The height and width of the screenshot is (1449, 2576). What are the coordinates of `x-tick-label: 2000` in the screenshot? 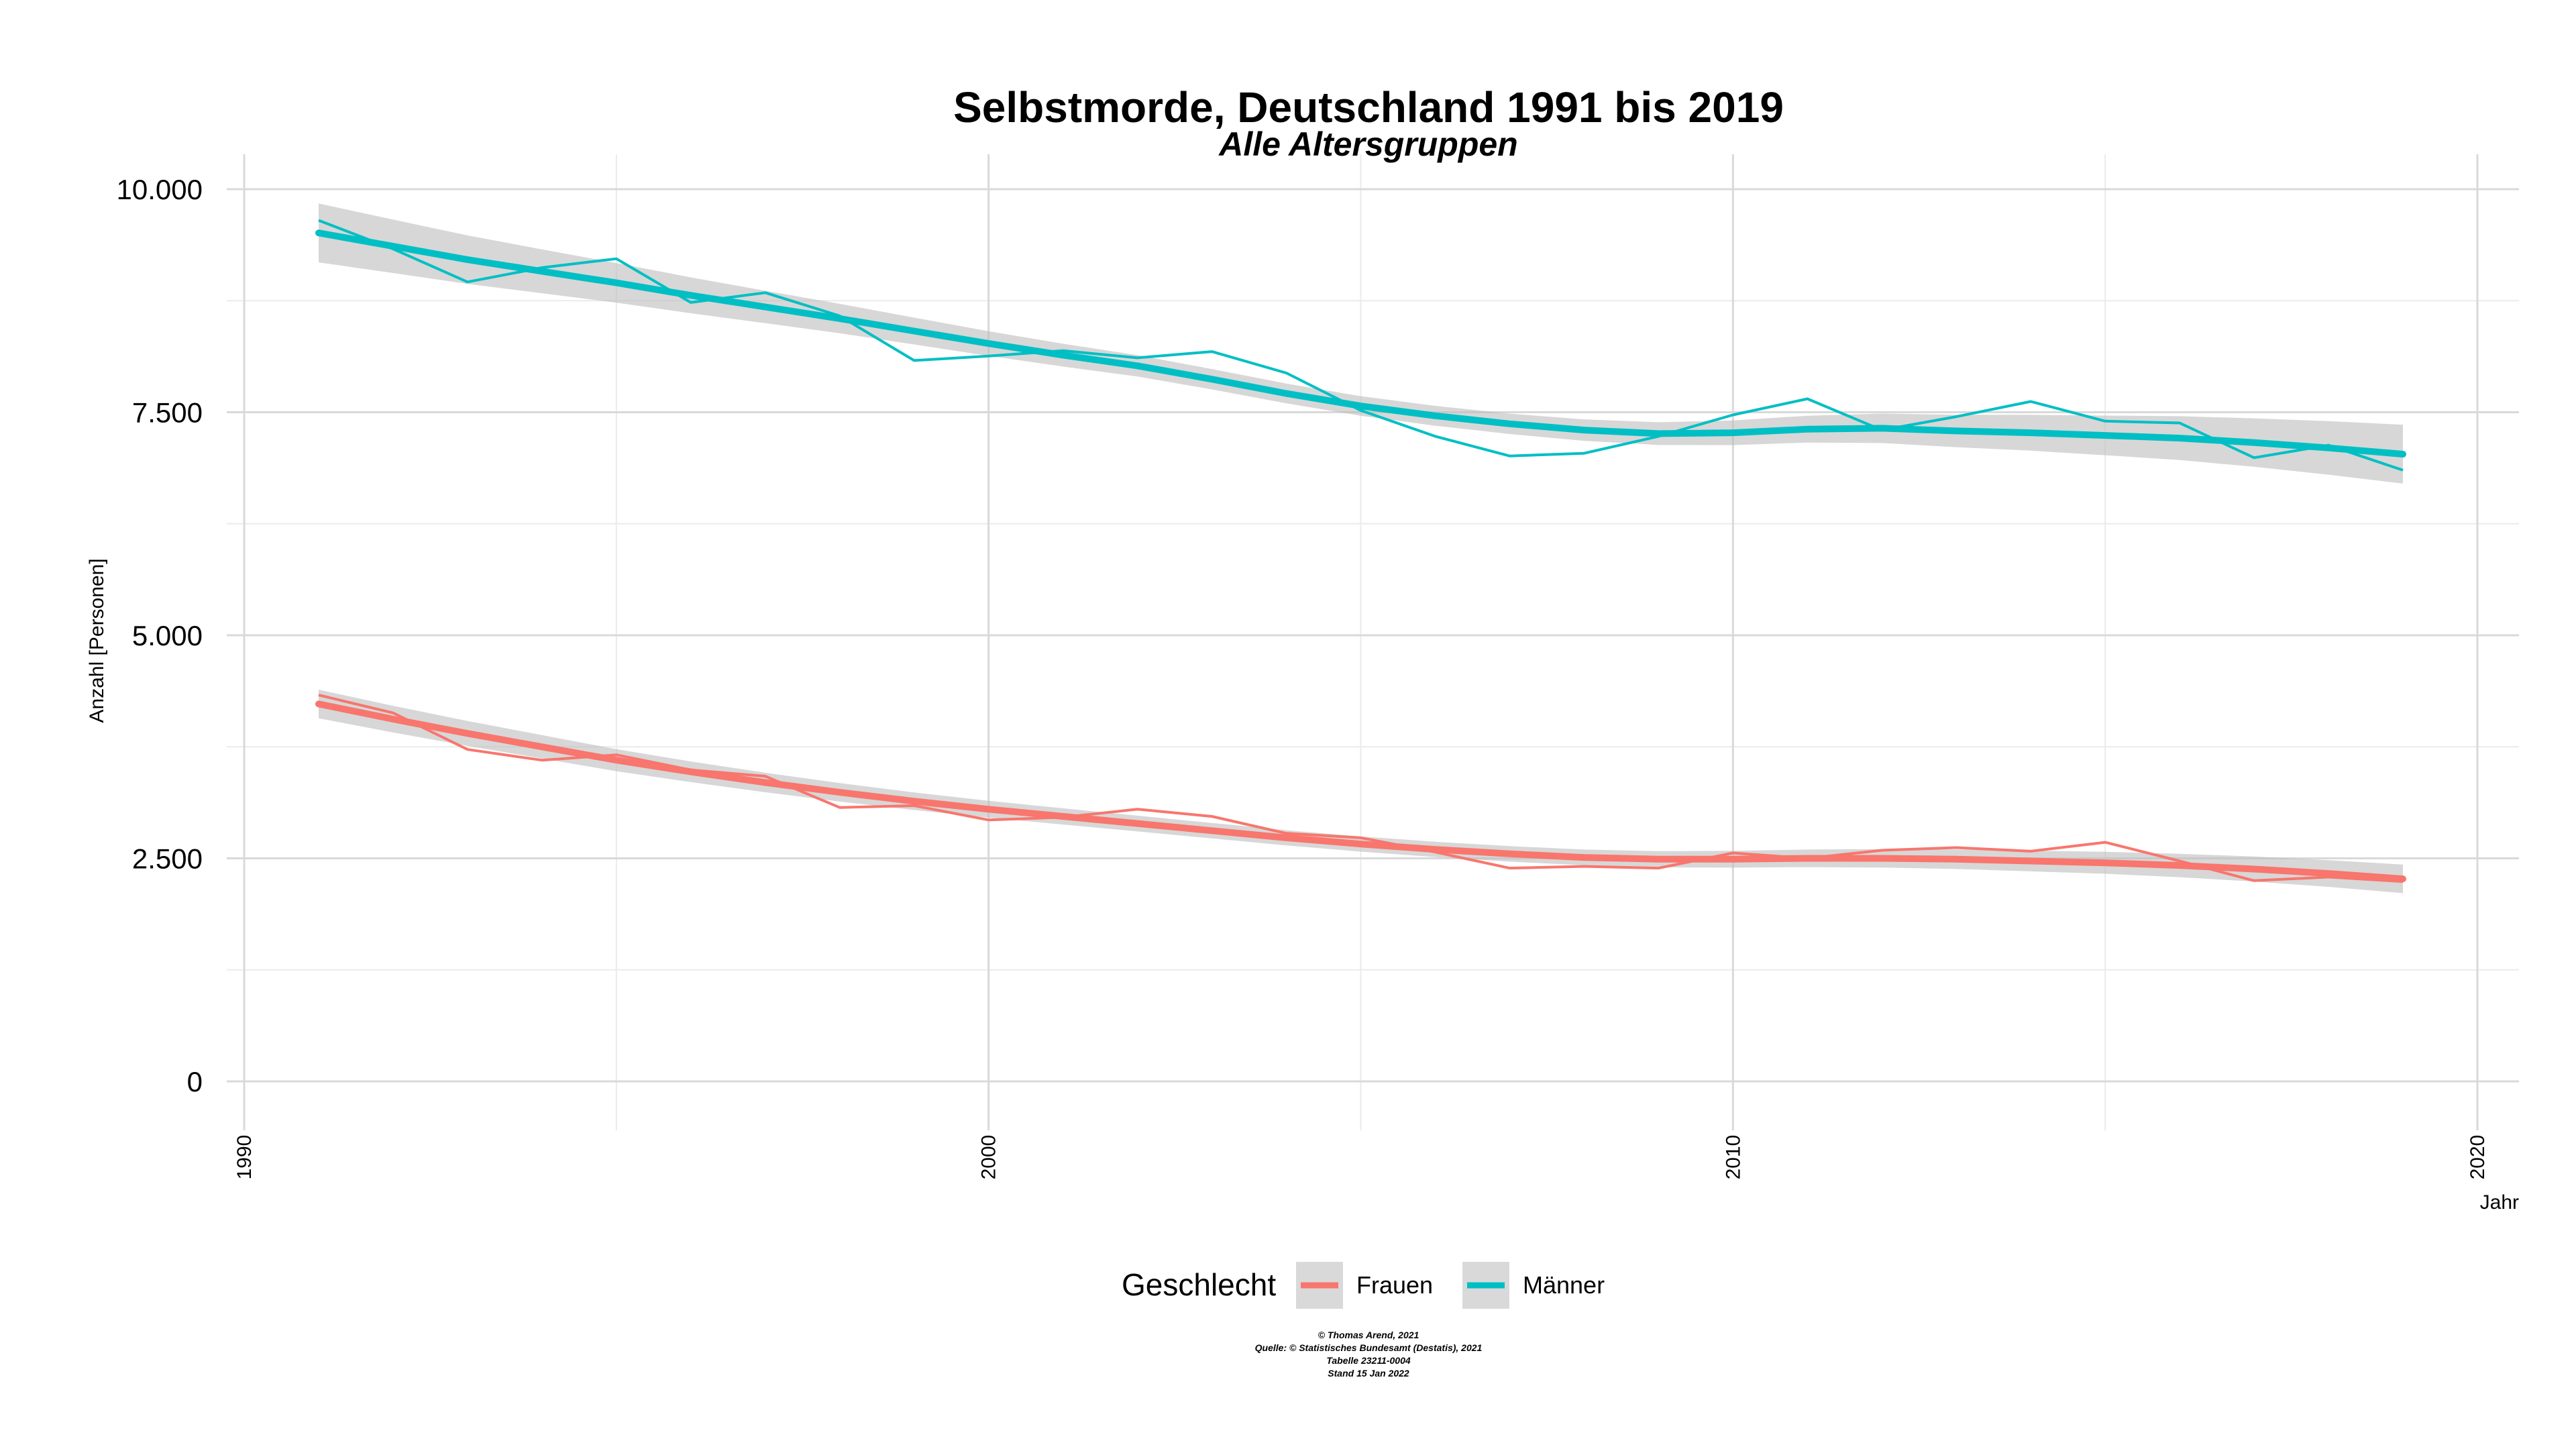 It's located at (989, 1157).